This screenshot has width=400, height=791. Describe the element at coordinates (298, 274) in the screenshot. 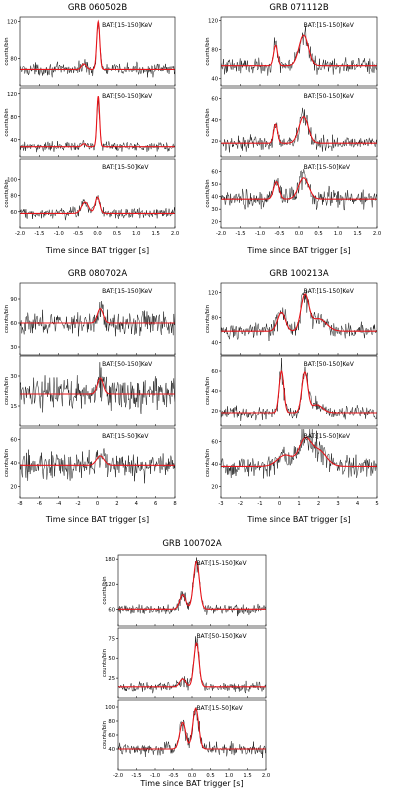

I see `chart-title: GRB 100213A` at that location.